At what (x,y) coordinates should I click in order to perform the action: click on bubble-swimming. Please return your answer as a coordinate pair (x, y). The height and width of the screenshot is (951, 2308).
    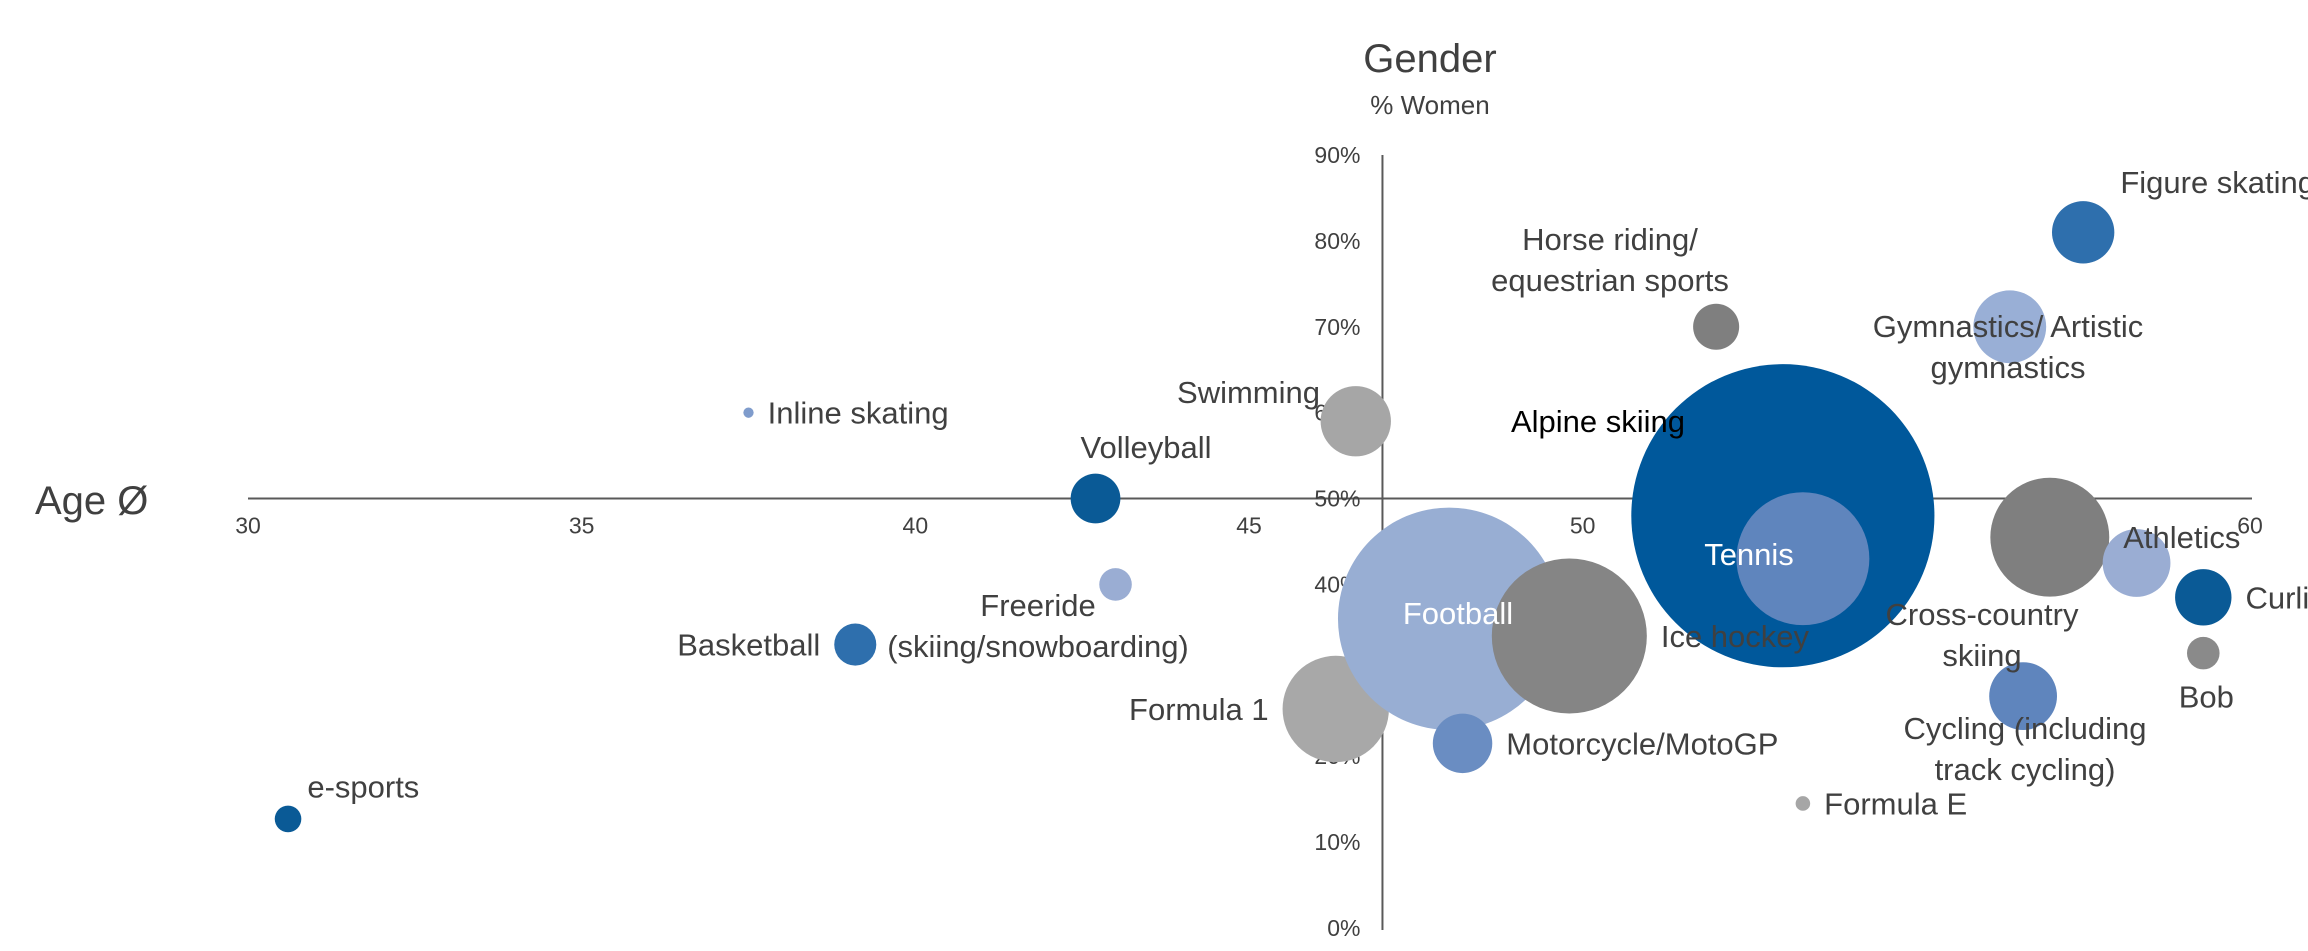
    Looking at the image, I should click on (1355, 421).